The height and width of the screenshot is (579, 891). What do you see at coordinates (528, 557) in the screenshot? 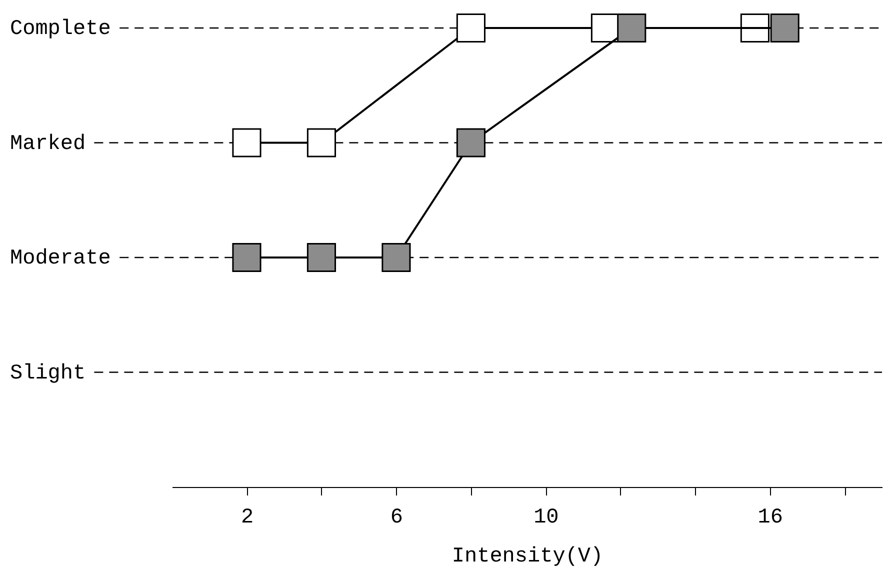
I see `x-axis-title: Intensity(V)` at bounding box center [528, 557].